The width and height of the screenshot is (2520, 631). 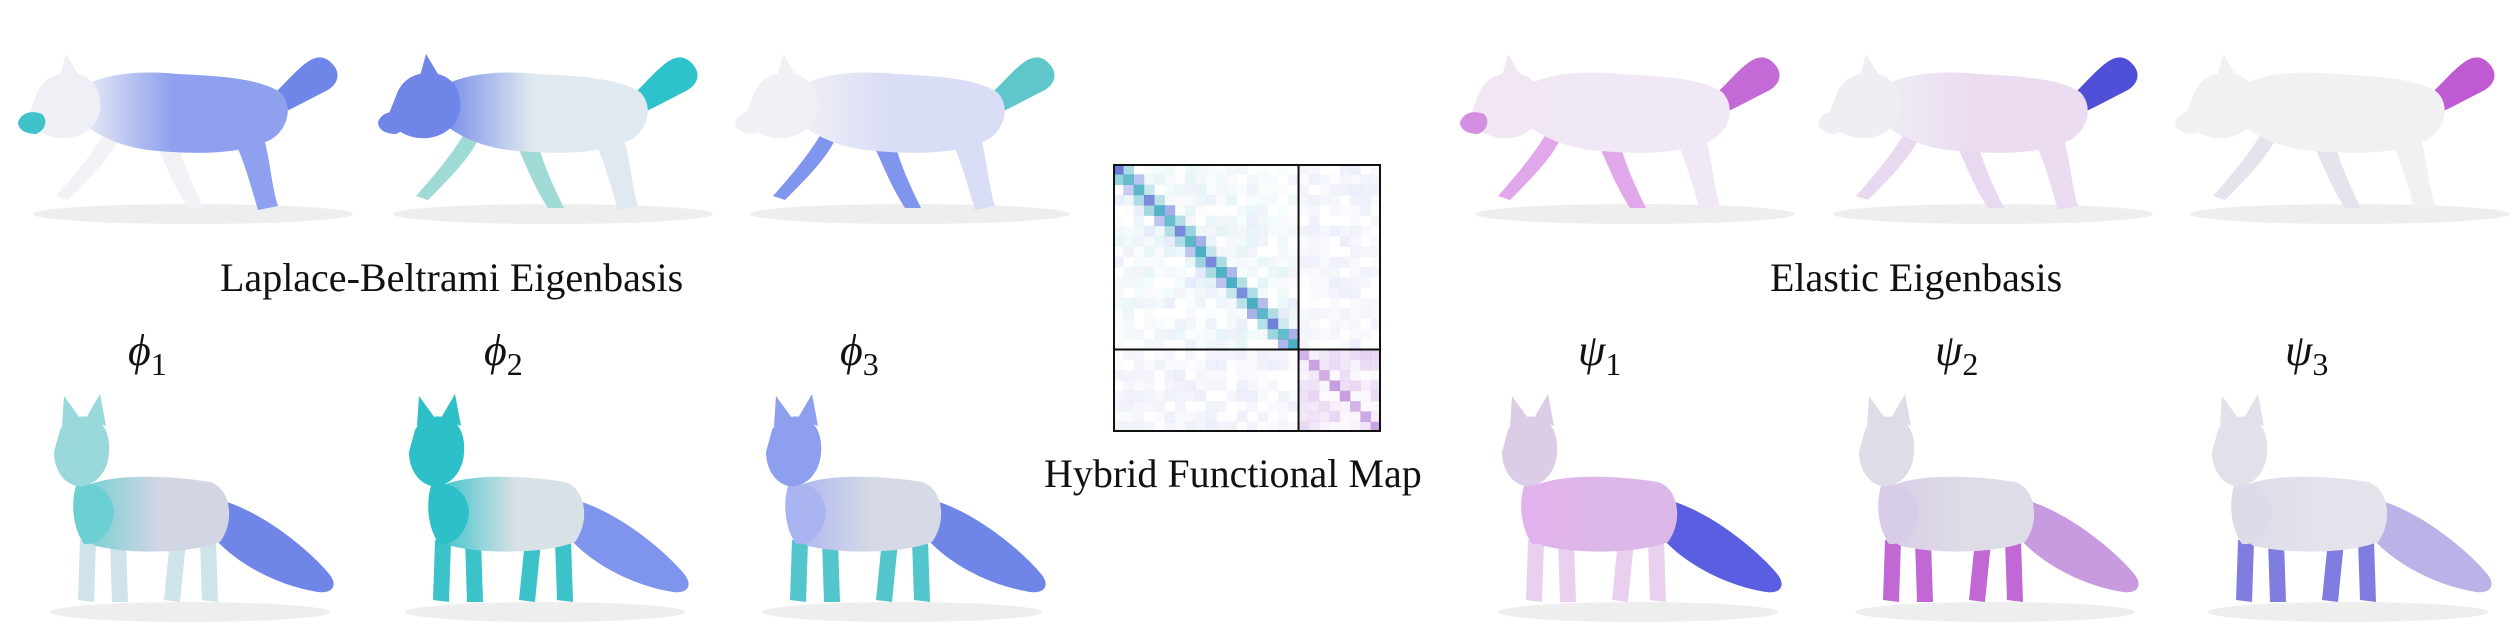 What do you see at coordinates (1916, 277) in the screenshot?
I see `elastic-eigenbasis-caption: Elastic Eigenbasis` at bounding box center [1916, 277].